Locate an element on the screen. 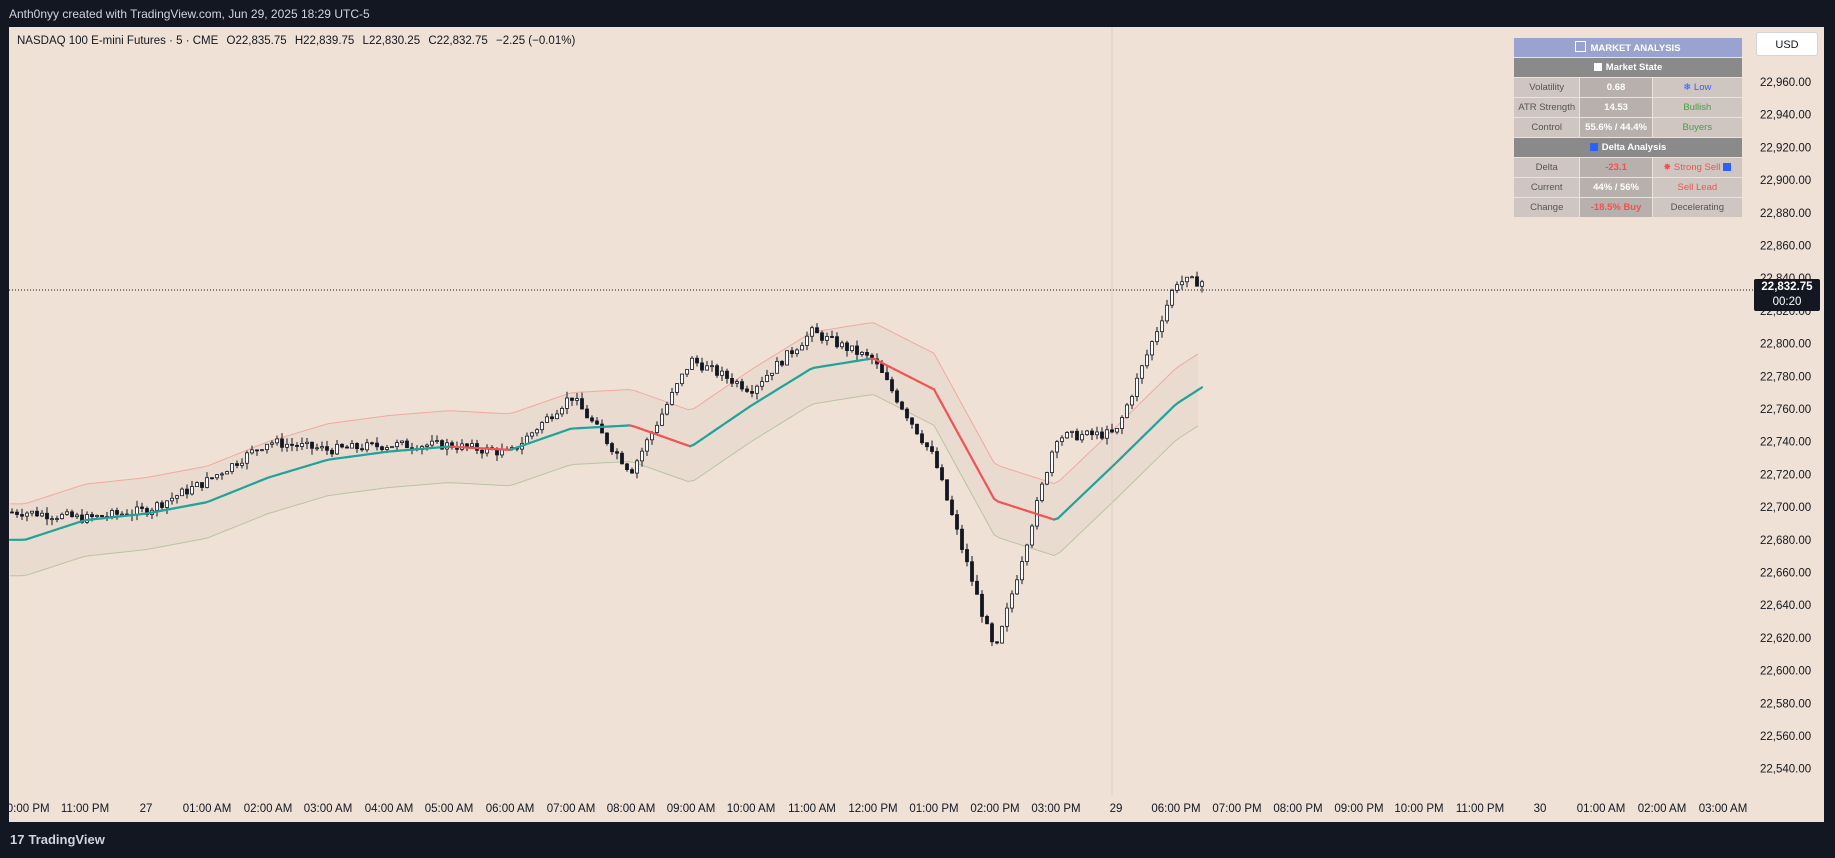 Image resolution: width=1835 pixels, height=858 pixels. open-label: O is located at coordinates (231, 41).